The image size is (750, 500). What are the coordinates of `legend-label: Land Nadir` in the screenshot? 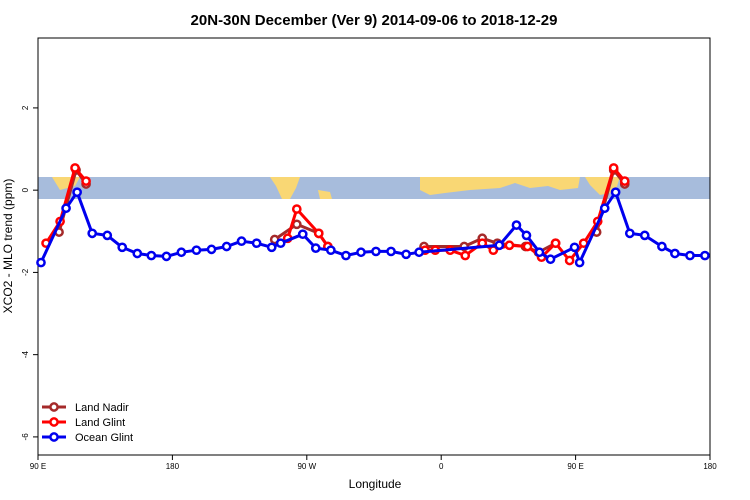 It's located at (102, 408).